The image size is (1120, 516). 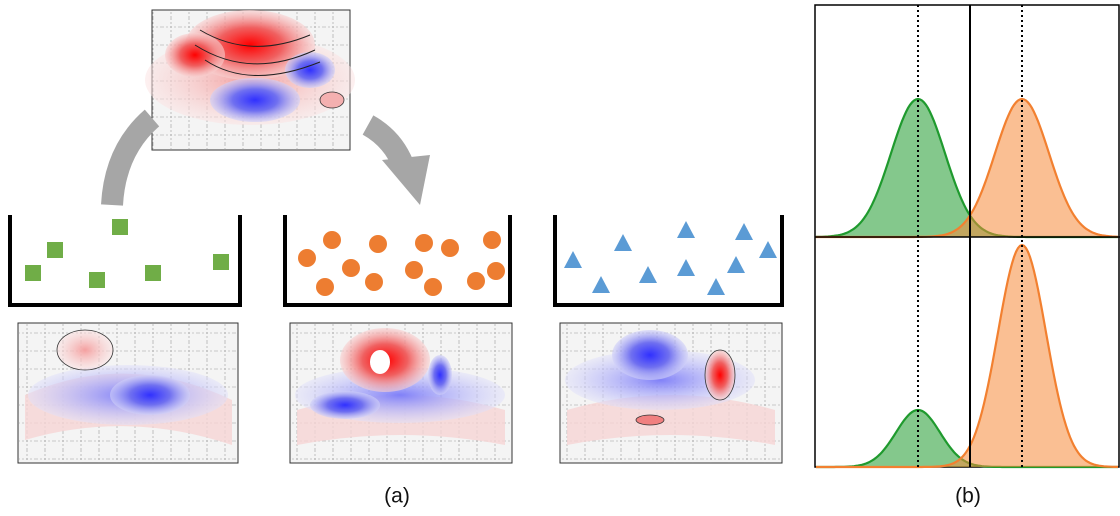 What do you see at coordinates (127, 253) in the screenshot?
I see `green-squares` at bounding box center [127, 253].